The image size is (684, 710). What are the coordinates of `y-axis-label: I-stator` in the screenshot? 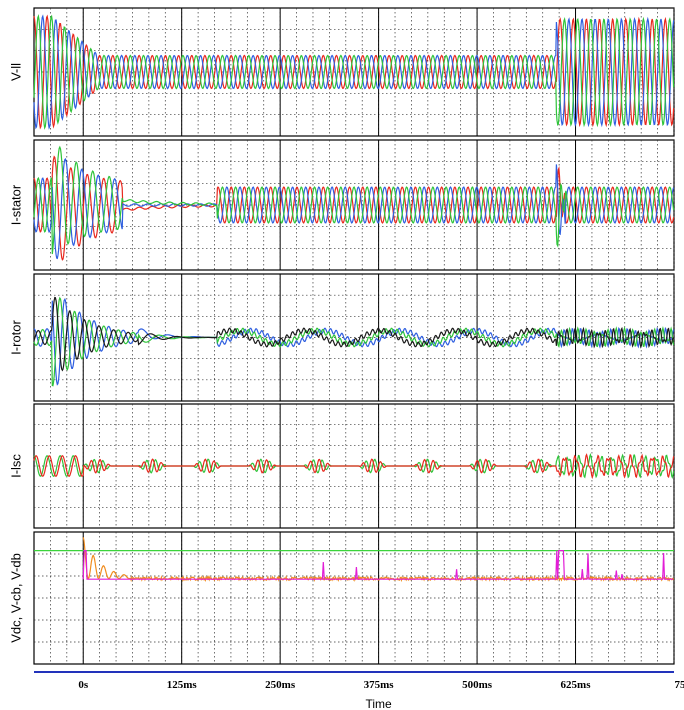 It's located at (15, 204).